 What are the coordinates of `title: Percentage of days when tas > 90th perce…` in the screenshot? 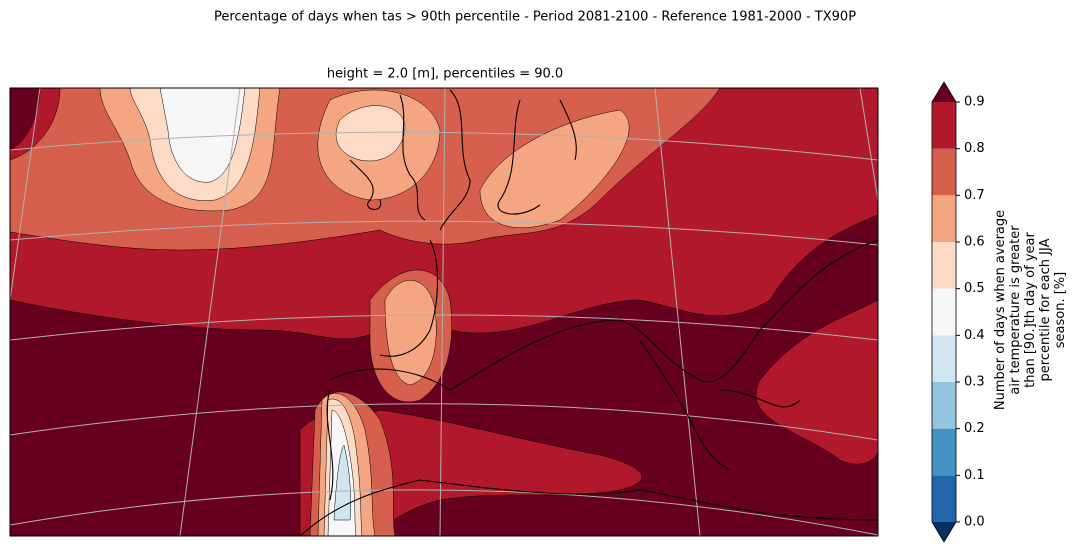 It's located at (535, 17).